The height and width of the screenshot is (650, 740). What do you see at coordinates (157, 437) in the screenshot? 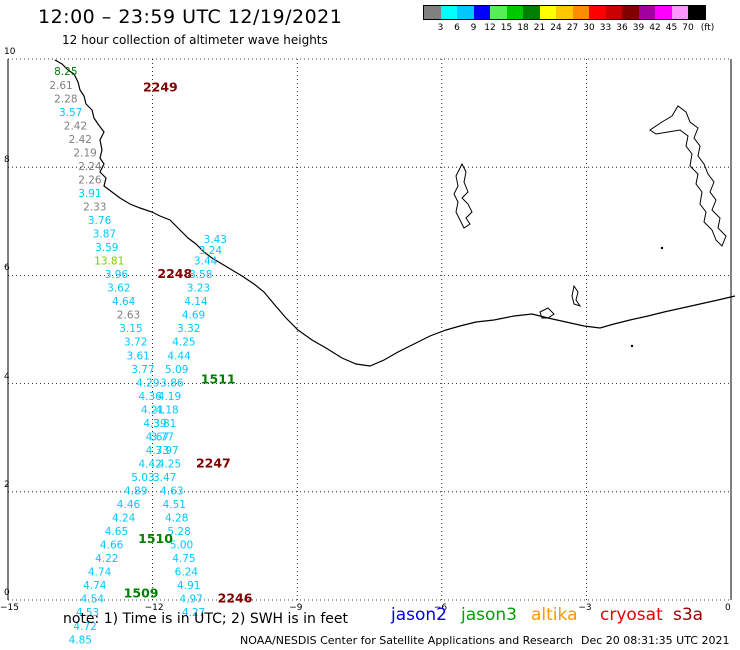
I see `wave-height-value: 4.67` at bounding box center [157, 437].